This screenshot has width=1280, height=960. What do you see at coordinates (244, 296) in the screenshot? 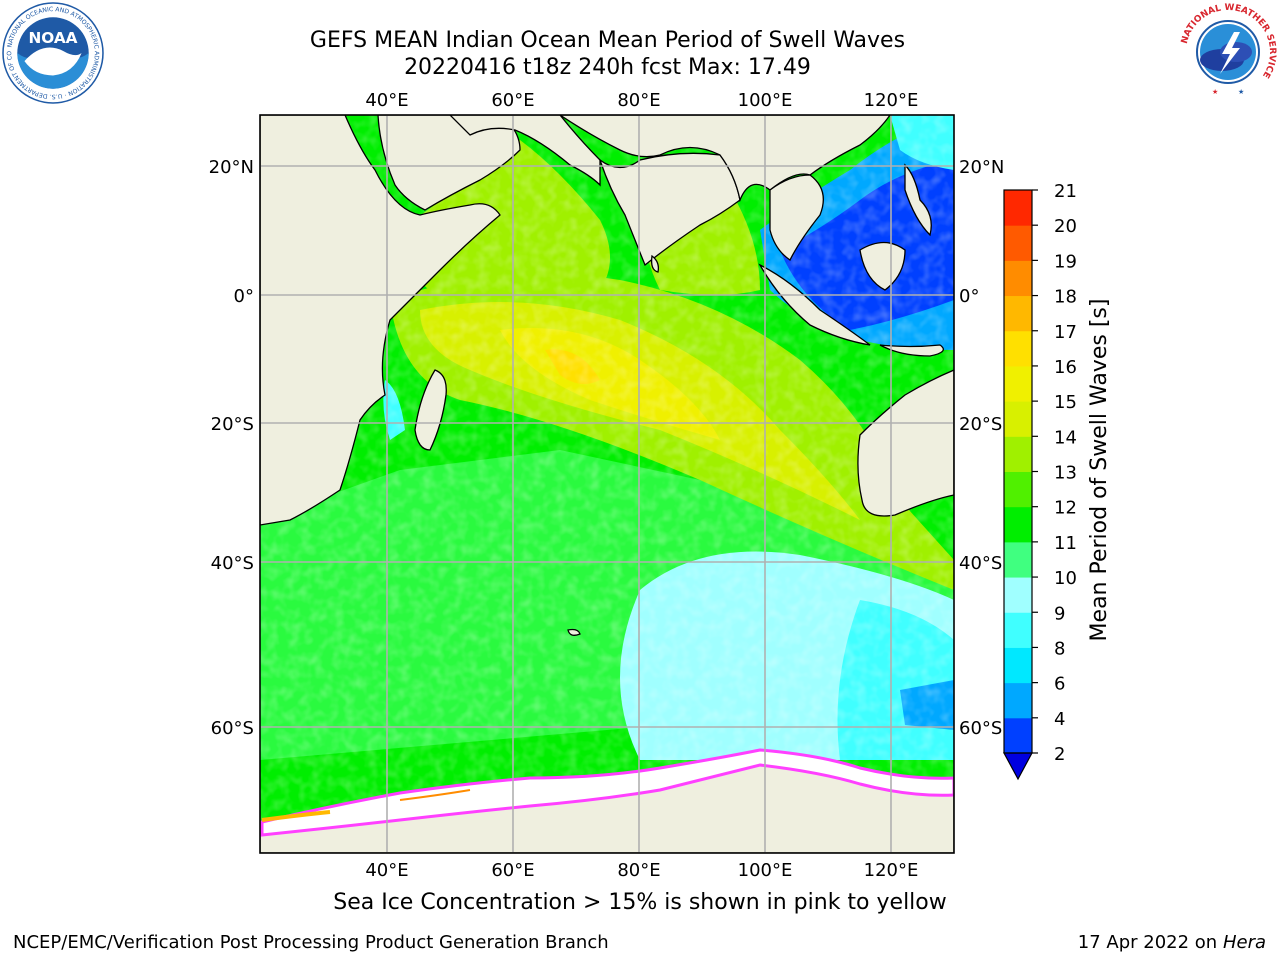
I see `lat-label-left: 0°` at bounding box center [244, 296].